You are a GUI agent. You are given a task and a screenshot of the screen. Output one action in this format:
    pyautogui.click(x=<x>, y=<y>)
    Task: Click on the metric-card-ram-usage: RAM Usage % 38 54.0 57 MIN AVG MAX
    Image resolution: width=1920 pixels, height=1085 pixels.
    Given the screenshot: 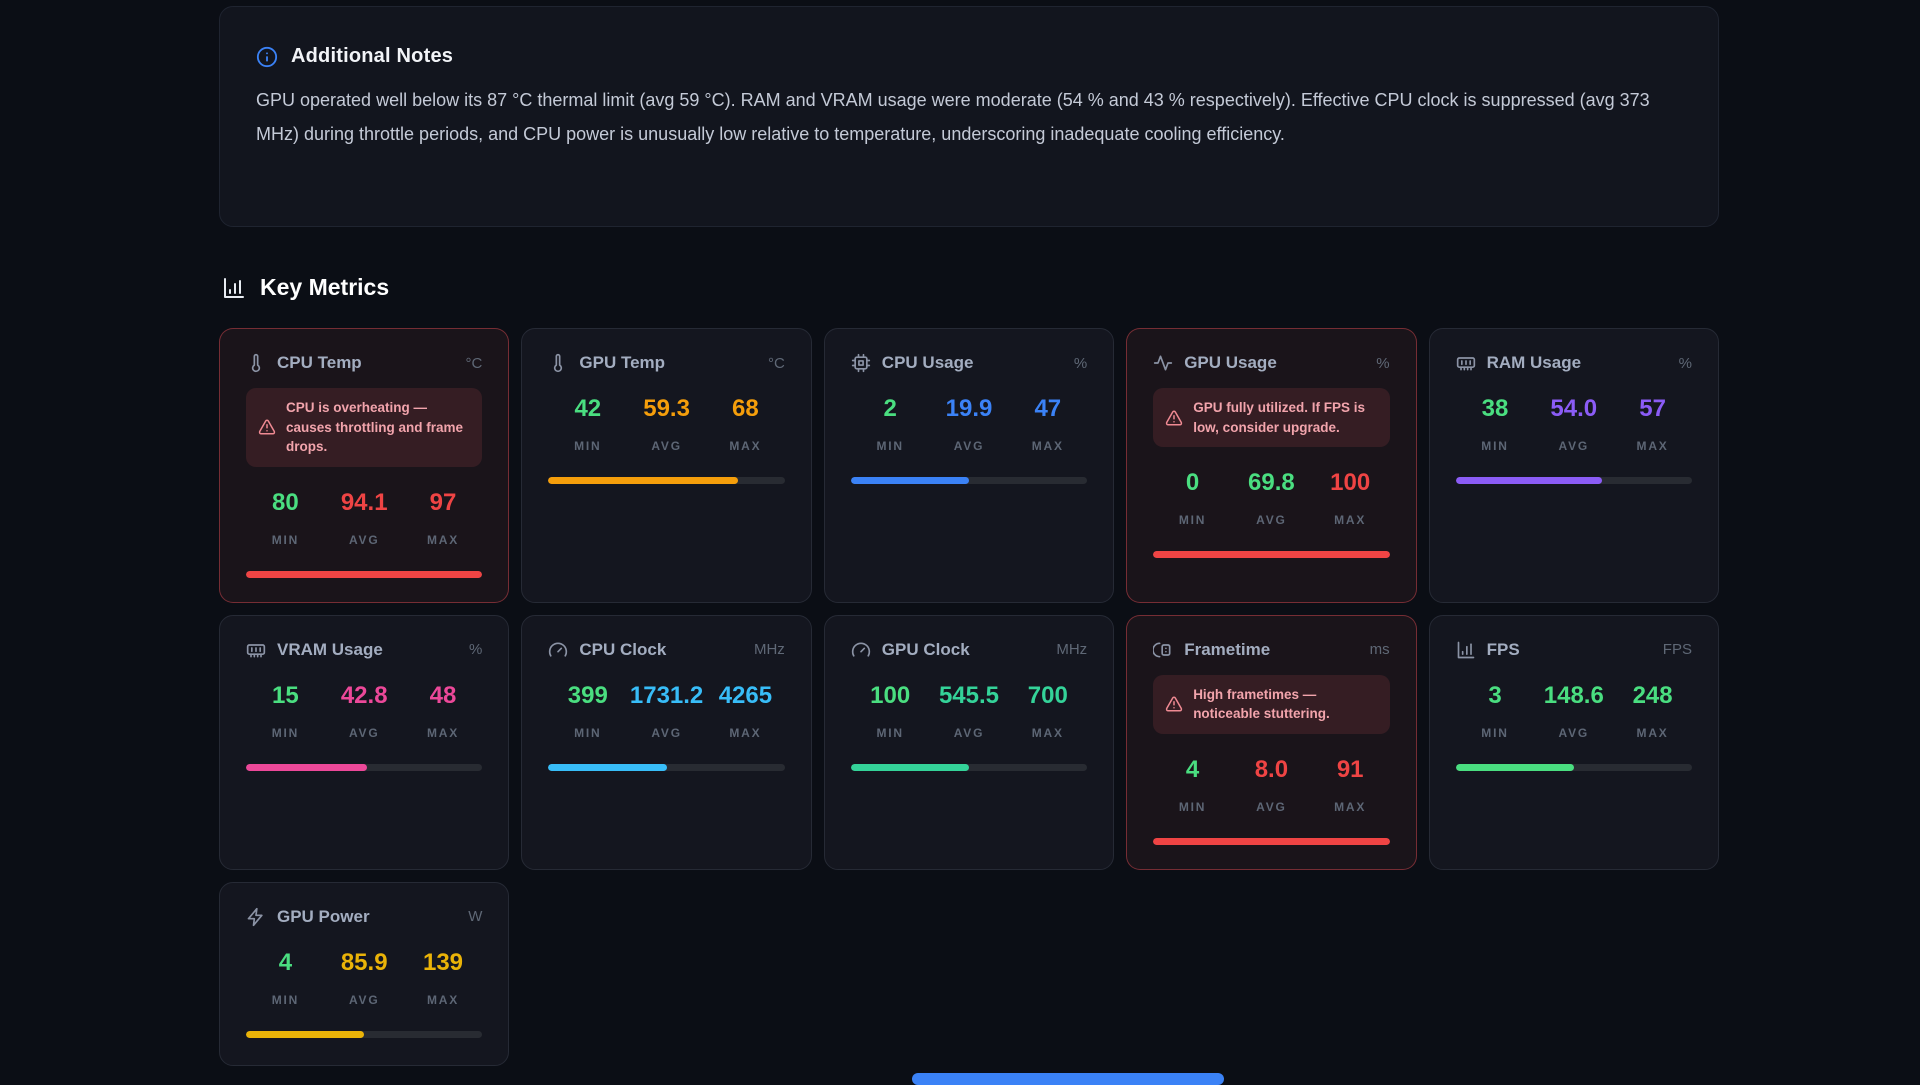 What is the action you would take?
    pyautogui.click(x=1573, y=465)
    